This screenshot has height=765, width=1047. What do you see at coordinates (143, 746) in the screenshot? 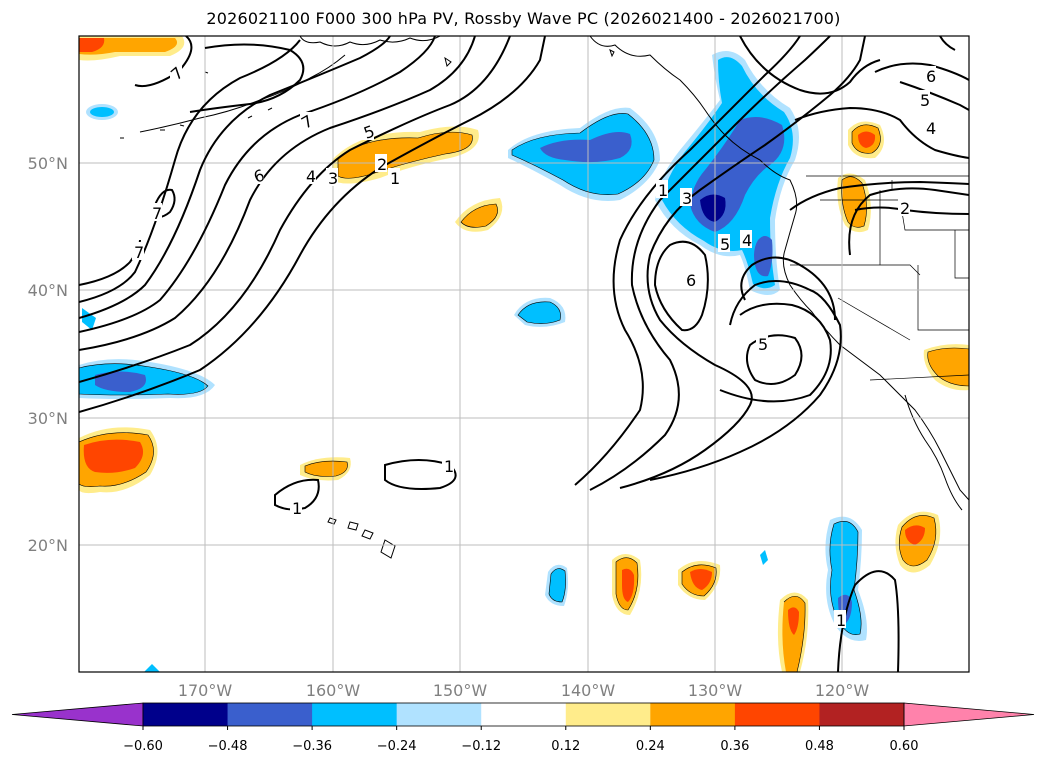
I see `colorbar-tick-label: −0.60` at bounding box center [143, 746].